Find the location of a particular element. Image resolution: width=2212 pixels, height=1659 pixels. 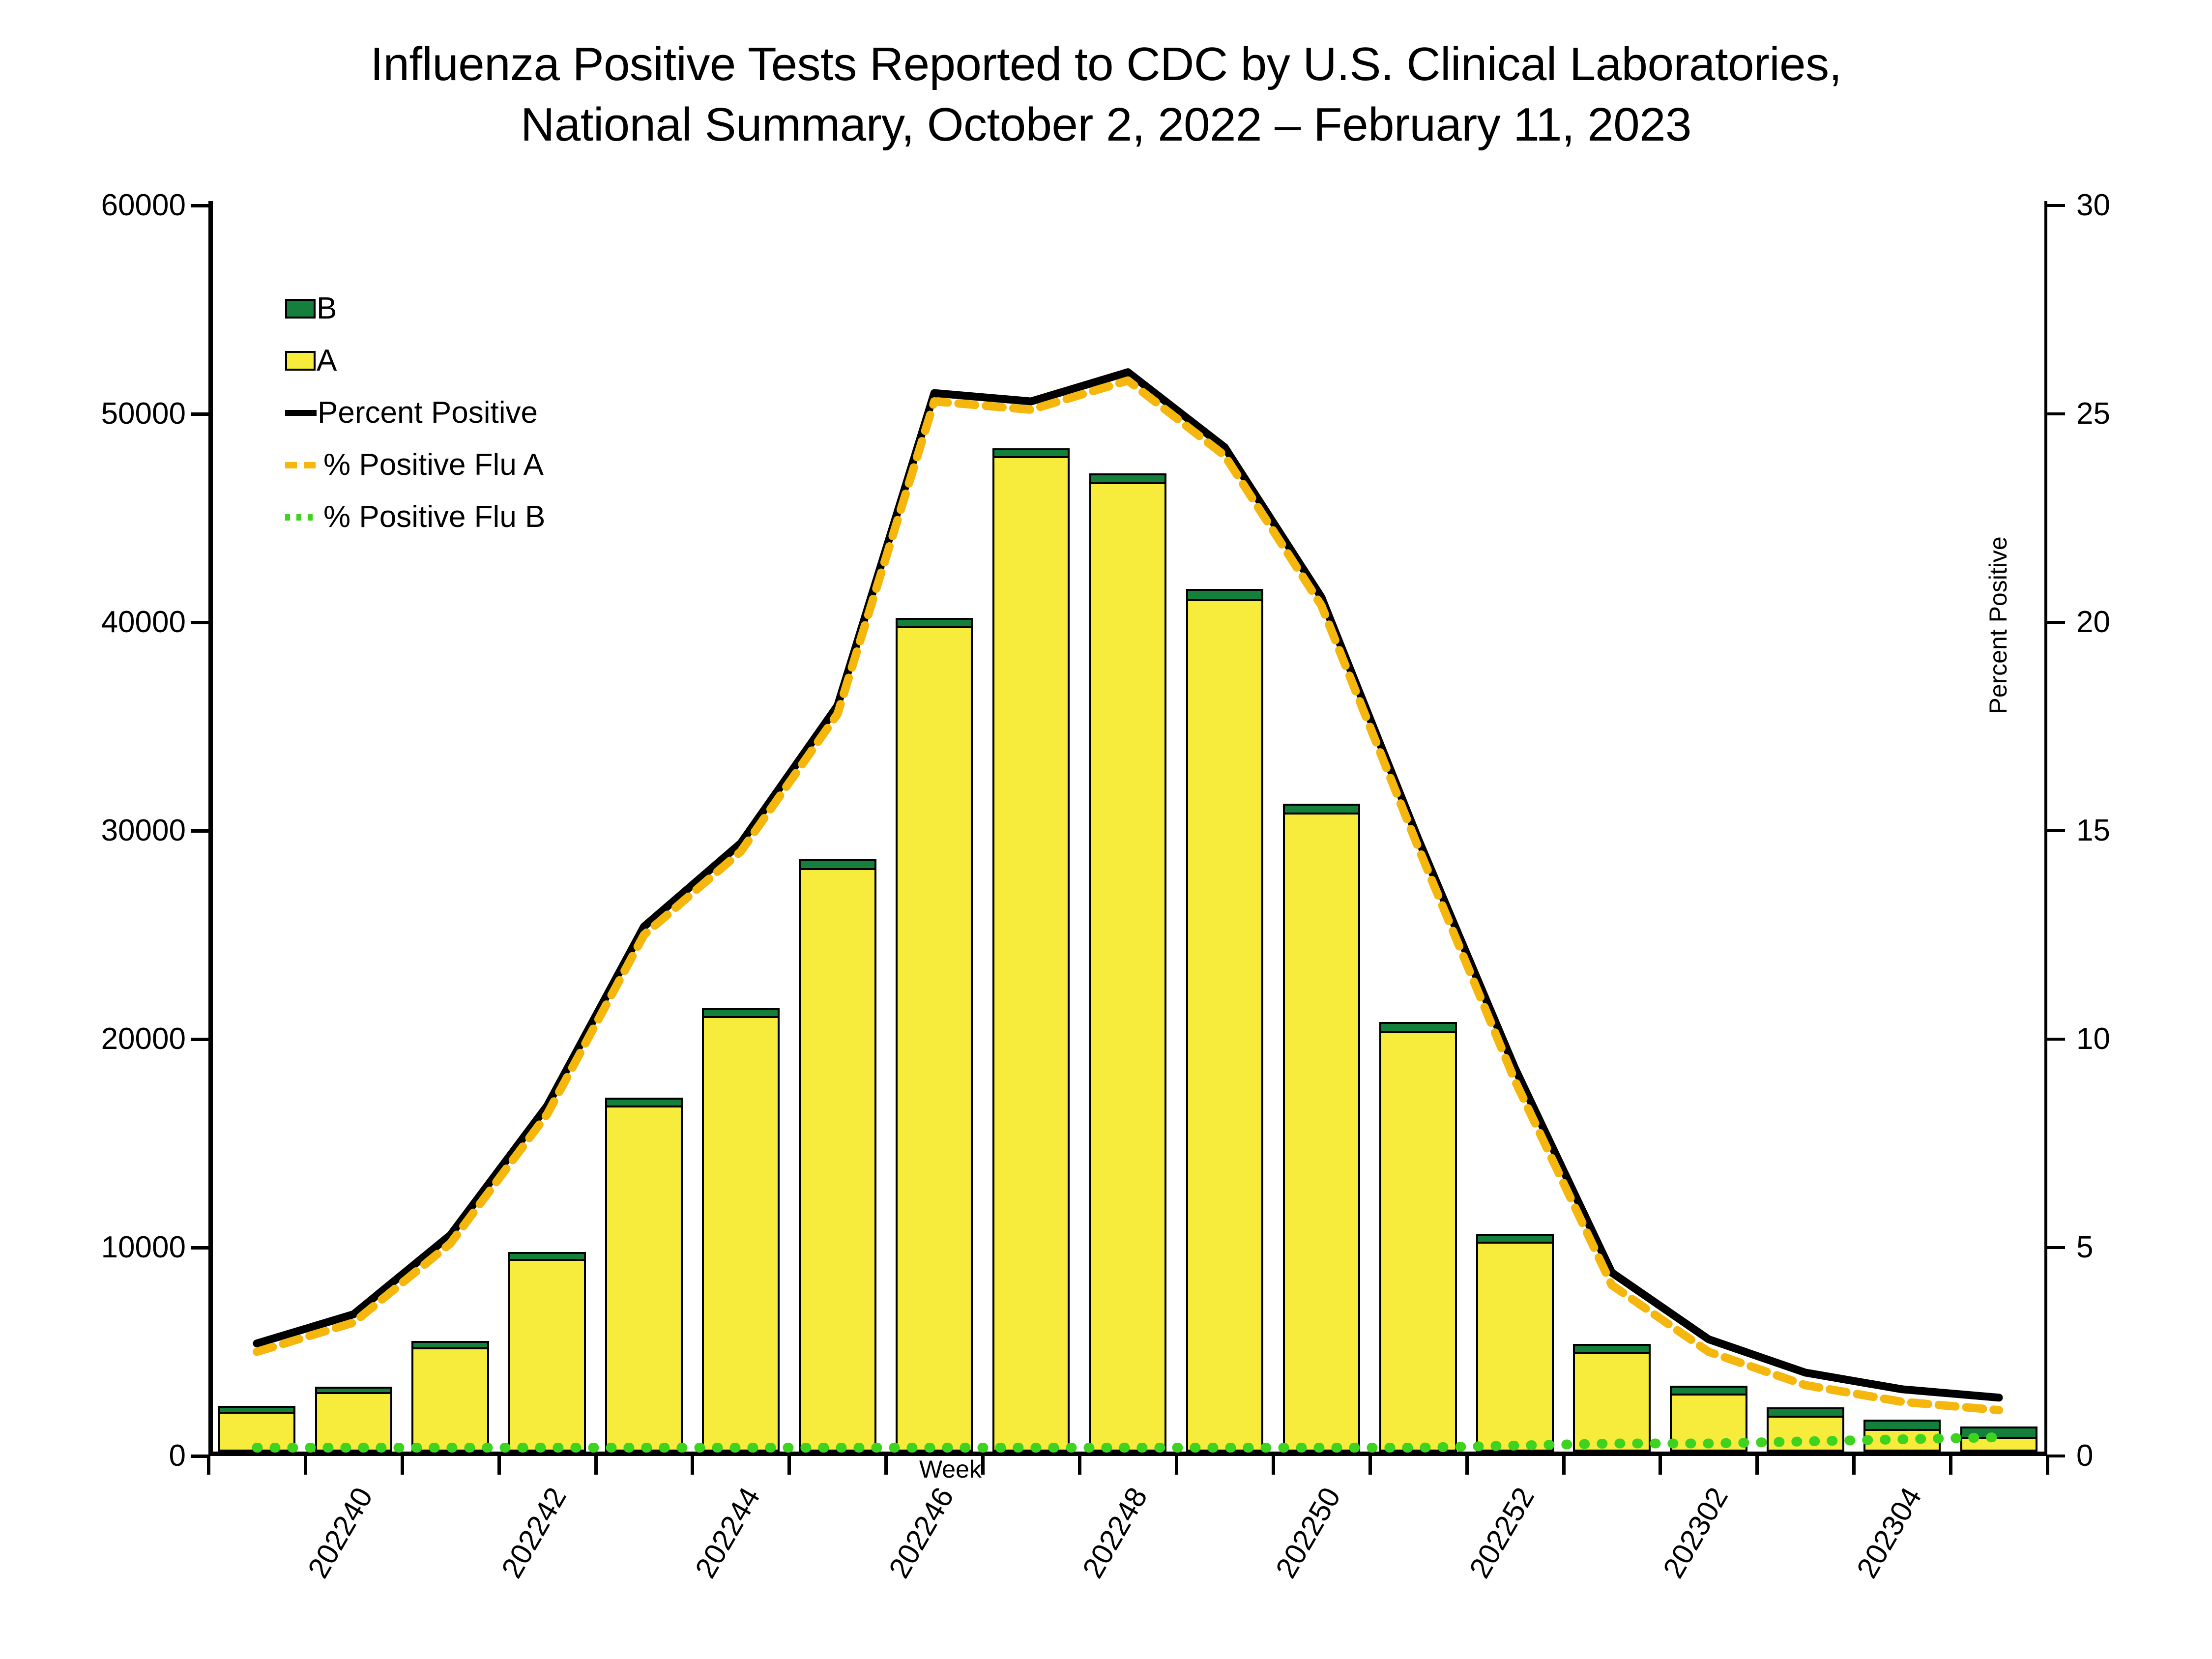

legend-label-percent-positive-flu-b: % Positive Flu B is located at coordinates (435, 517).